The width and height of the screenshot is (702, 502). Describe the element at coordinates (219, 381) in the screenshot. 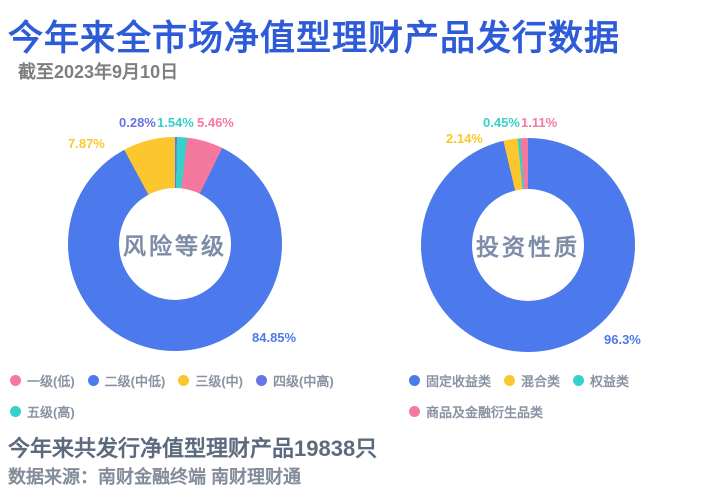

I see `legend-label: 三级(中)` at that location.